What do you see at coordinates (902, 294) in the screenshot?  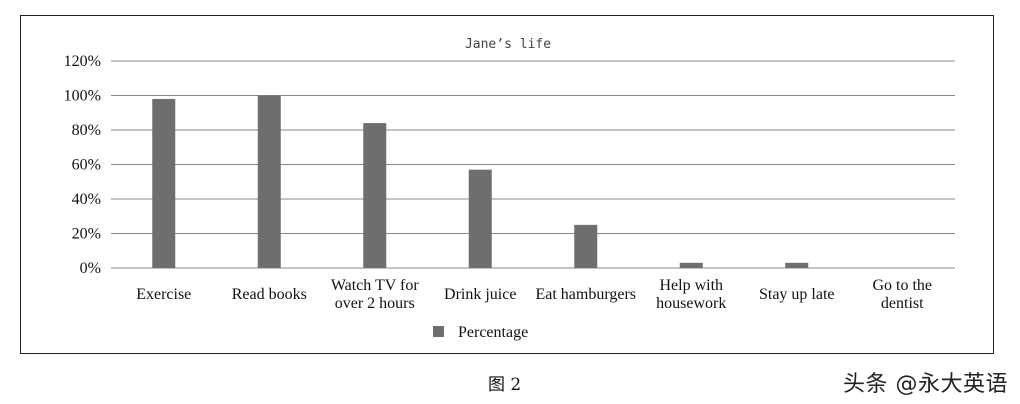 I see `x-tick-label: Go to the dentist` at bounding box center [902, 294].